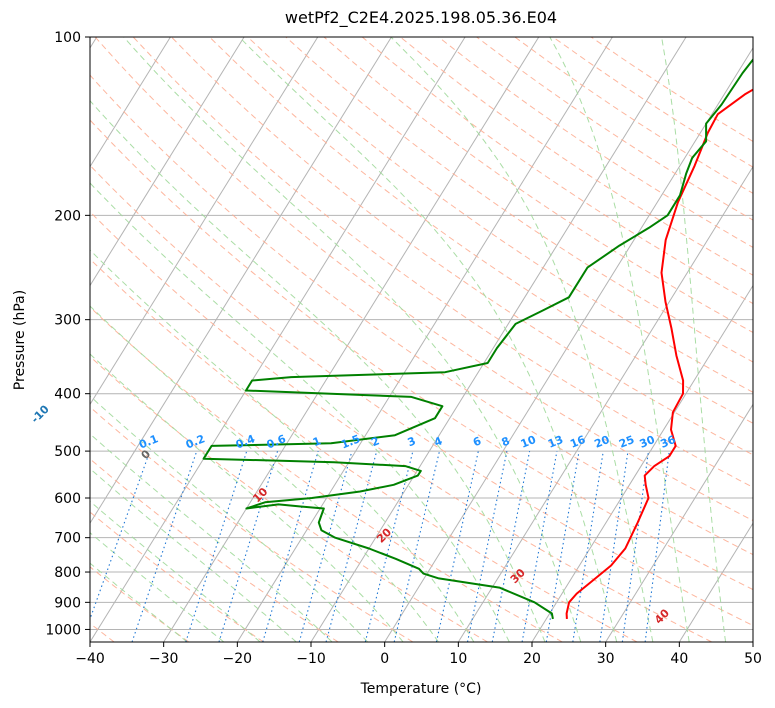  What do you see at coordinates (311, 659) in the screenshot?
I see `x-tick-label: −10` at bounding box center [311, 659].